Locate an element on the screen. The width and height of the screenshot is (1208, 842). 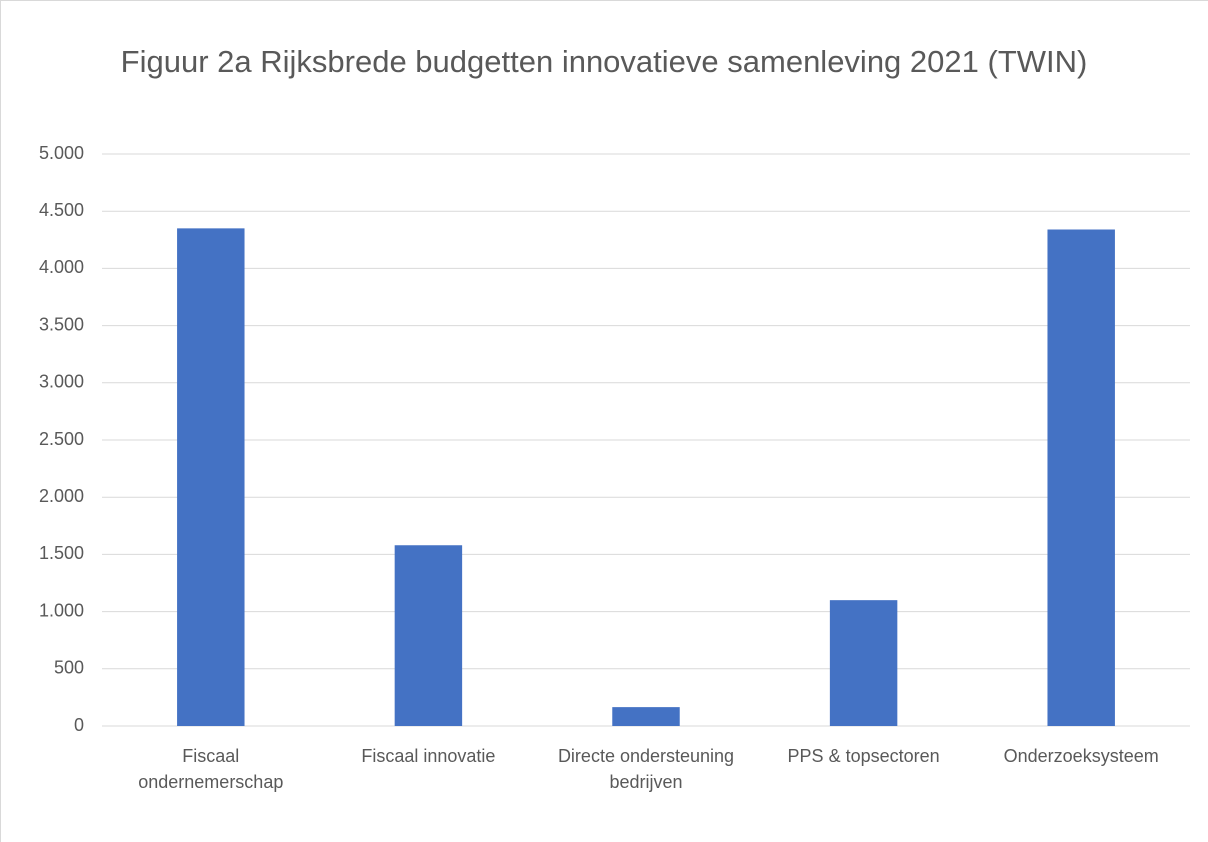
x-tick-label: Directe ondersteuning bedrijven is located at coordinates (646, 769).